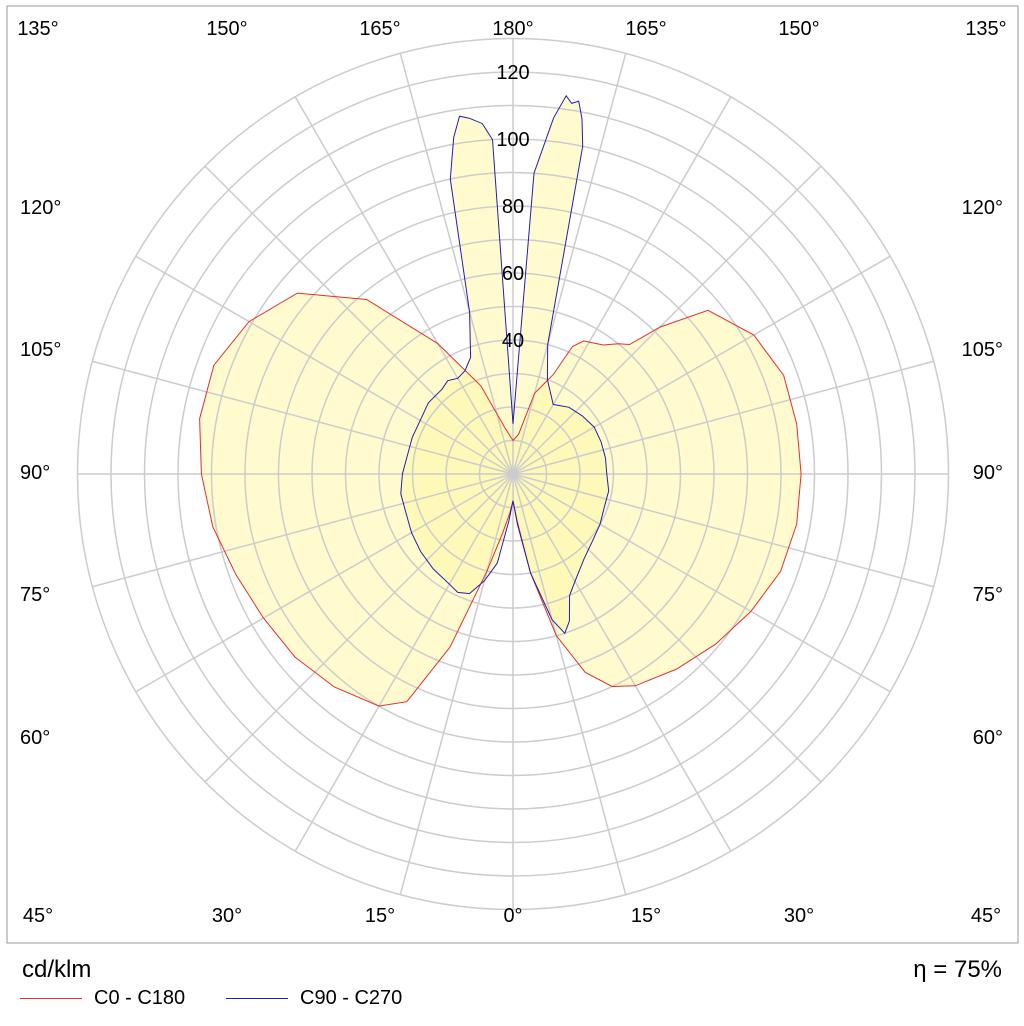  I want to click on efficiency-label: η = 75%, so click(957, 969).